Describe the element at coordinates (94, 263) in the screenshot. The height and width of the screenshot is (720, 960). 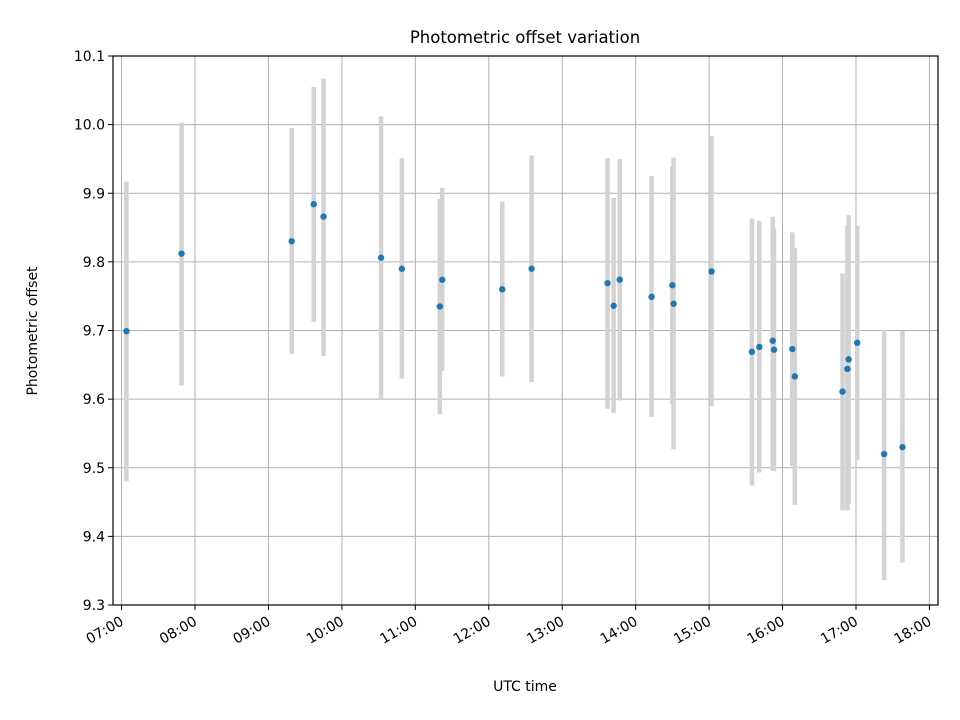
I see `y-tick-label: 9.8` at that location.